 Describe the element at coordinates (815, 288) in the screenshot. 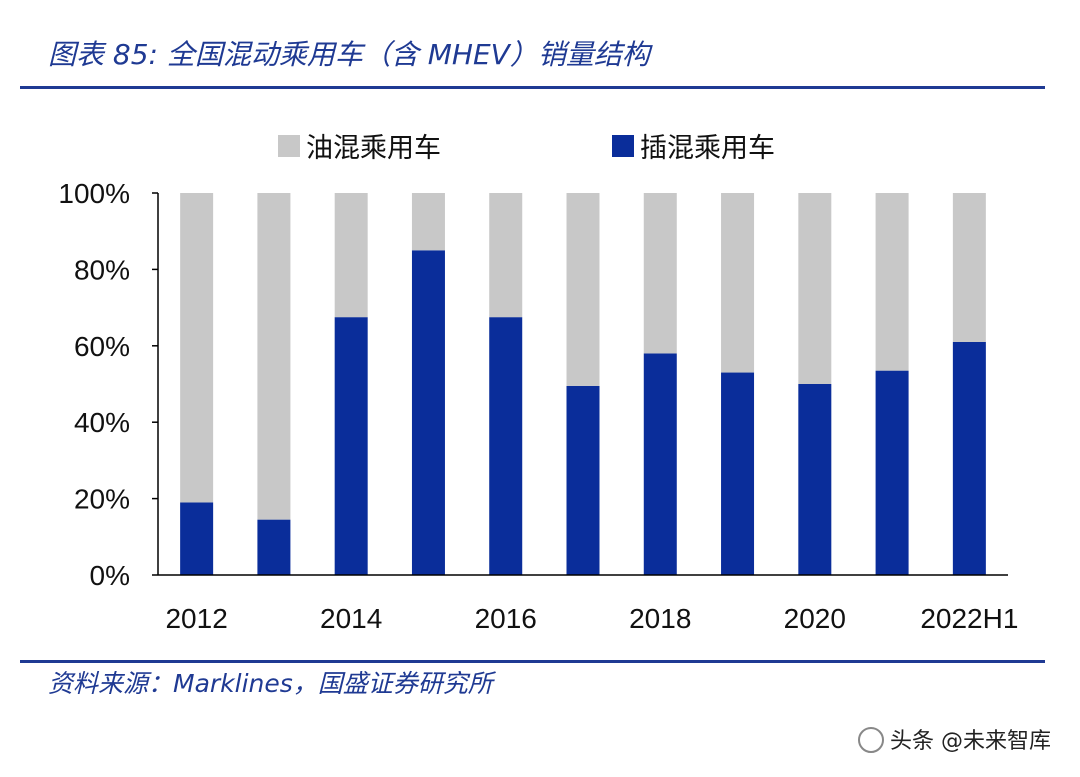

I see `bar-hev-2020` at that location.